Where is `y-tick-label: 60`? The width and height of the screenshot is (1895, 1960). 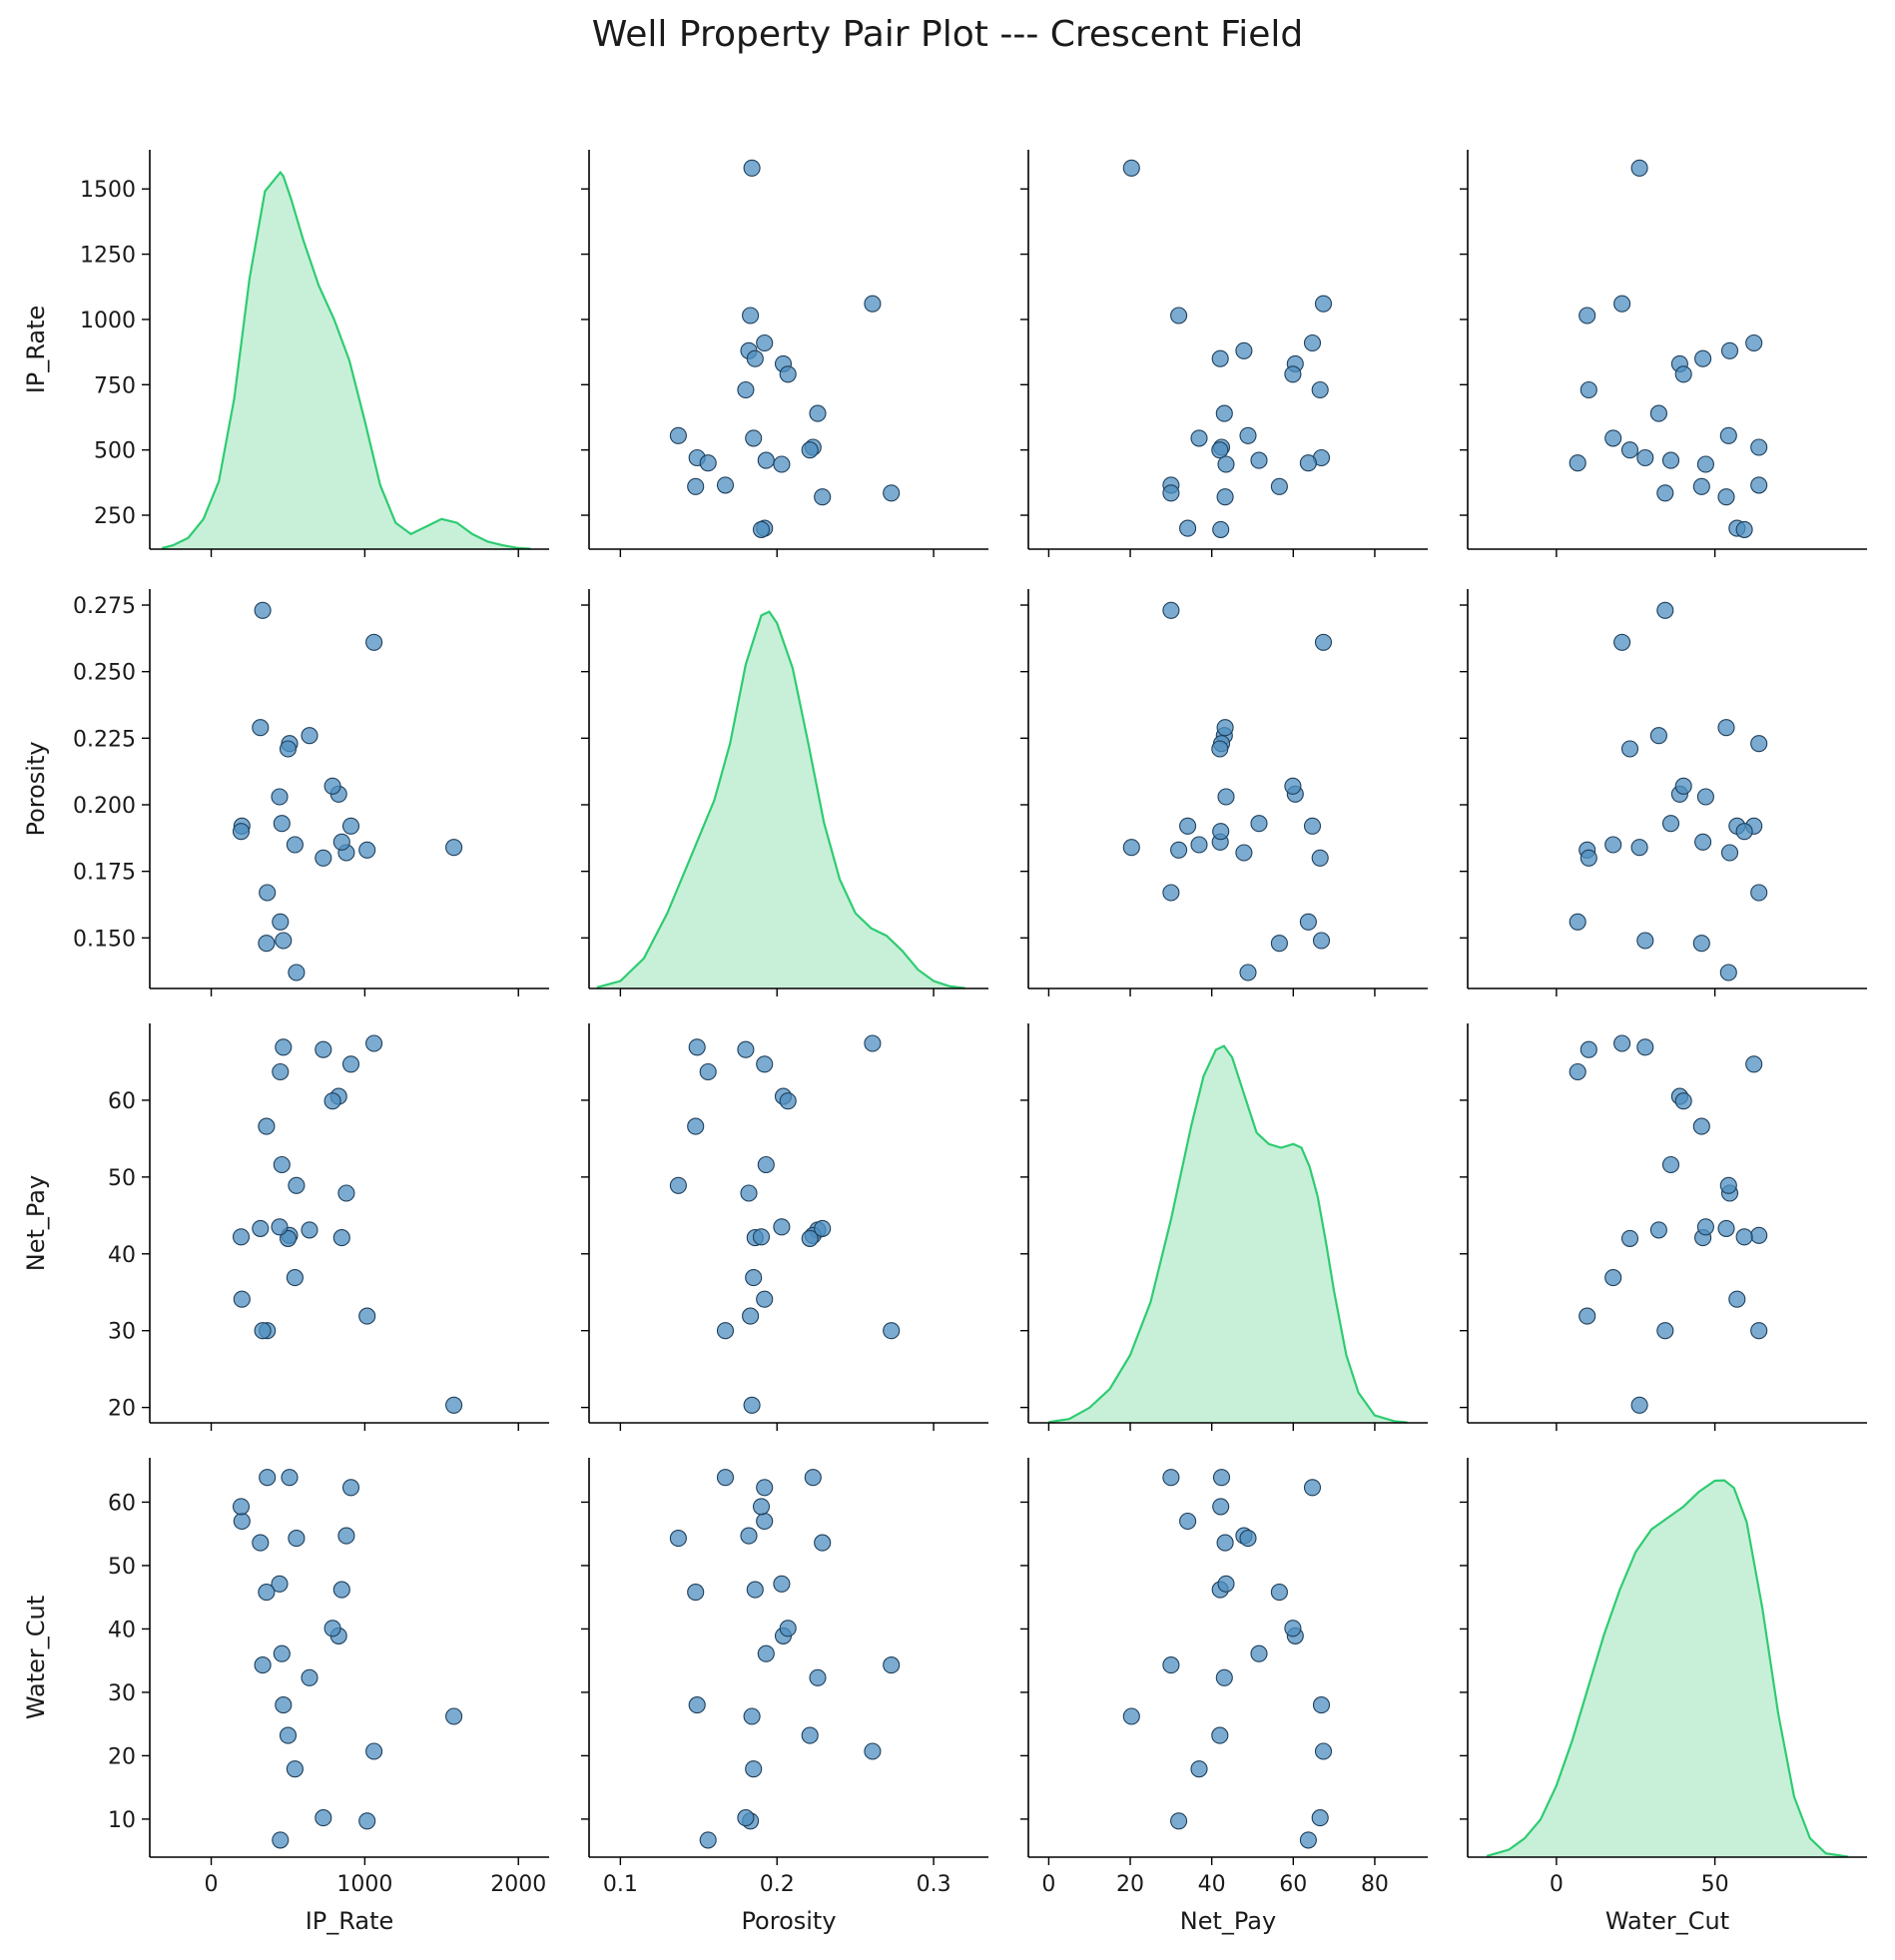
y-tick-label: 60 is located at coordinates (122, 1101).